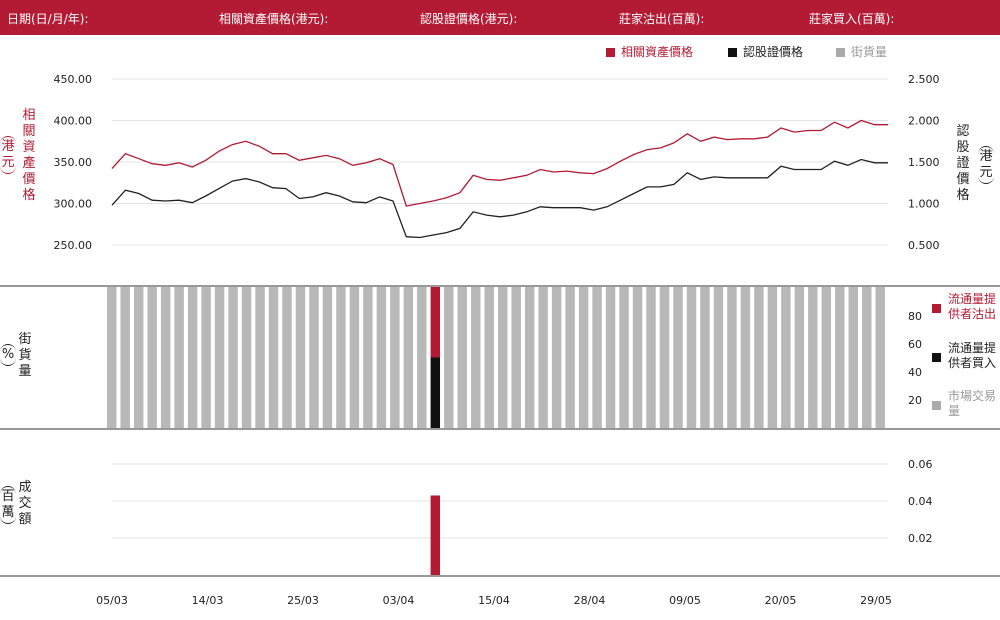 This screenshot has height=620, width=1000. I want to click on legend-outstanding-label: 街貨量, so click(869, 52).